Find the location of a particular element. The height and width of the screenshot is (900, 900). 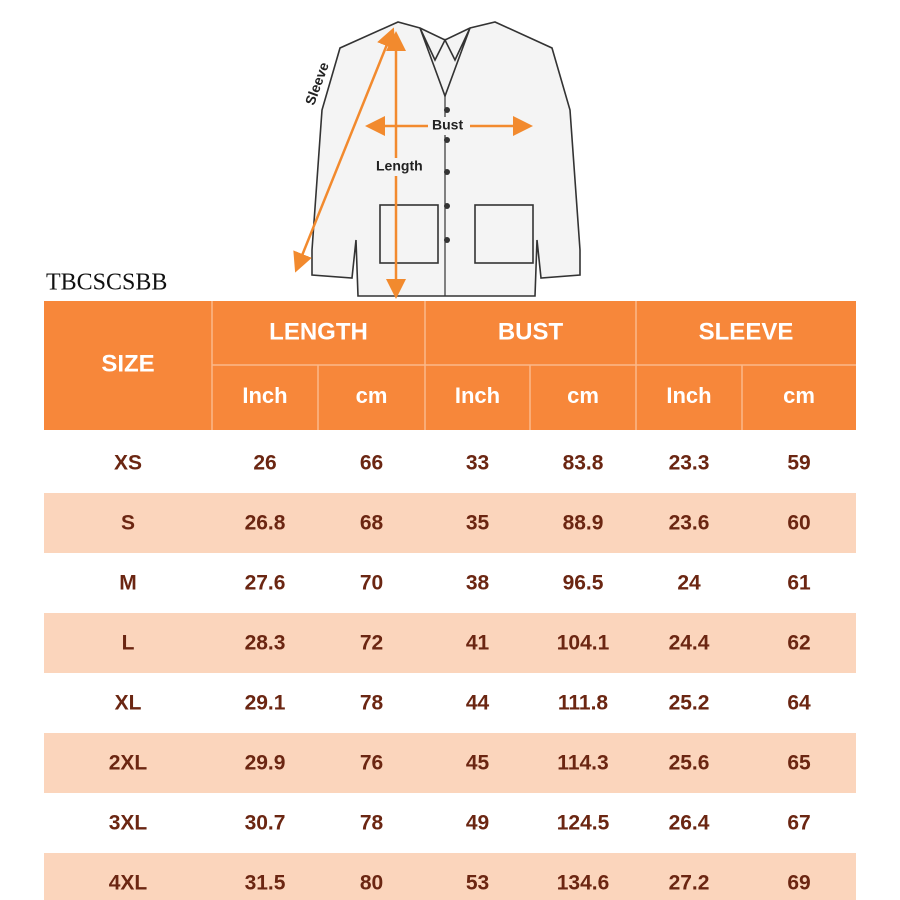

measure-cell: 28.3 is located at coordinates (265, 643).